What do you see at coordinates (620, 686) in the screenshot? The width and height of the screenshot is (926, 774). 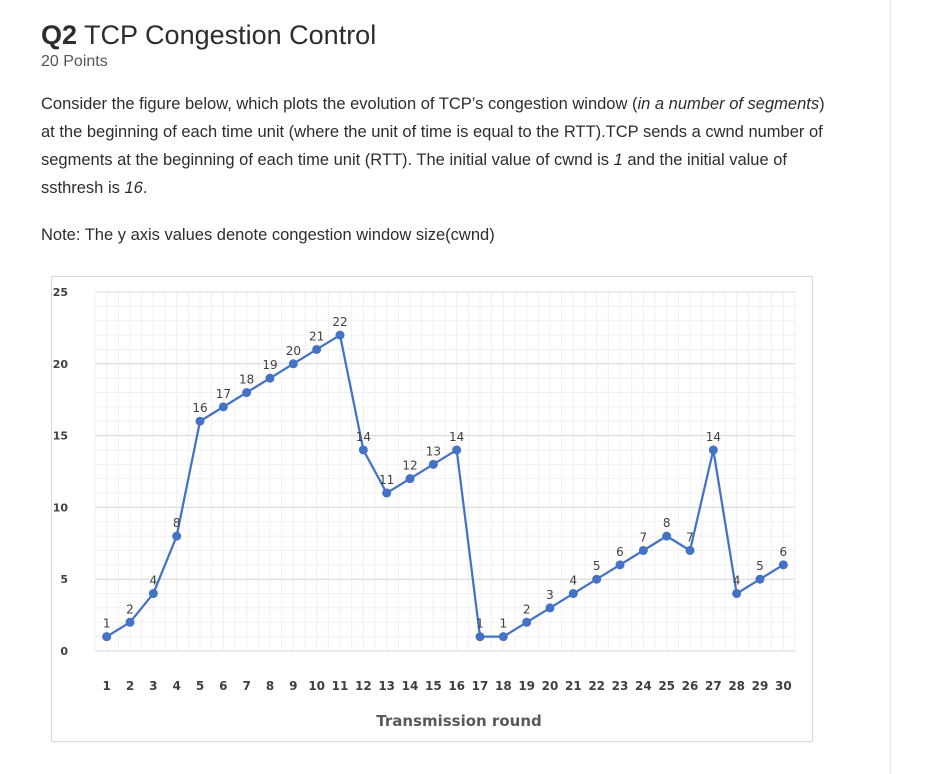 I see `x-tick-label: 23` at bounding box center [620, 686].